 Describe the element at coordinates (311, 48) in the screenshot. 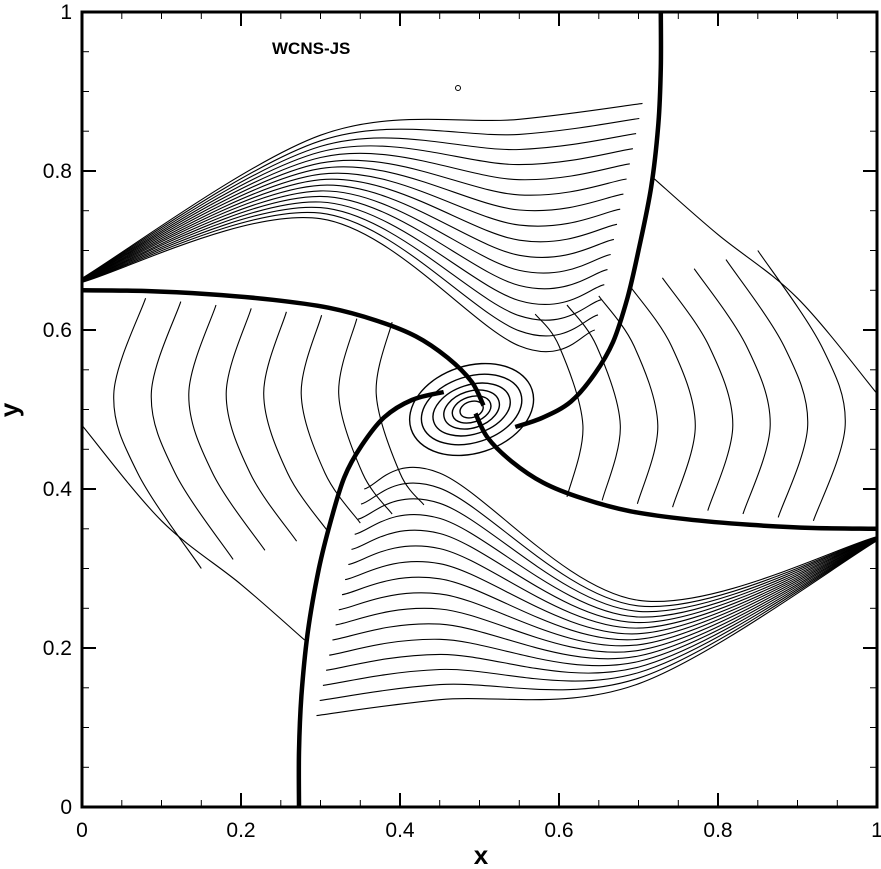

I see `plot-annotation: WCNS-JS` at that location.